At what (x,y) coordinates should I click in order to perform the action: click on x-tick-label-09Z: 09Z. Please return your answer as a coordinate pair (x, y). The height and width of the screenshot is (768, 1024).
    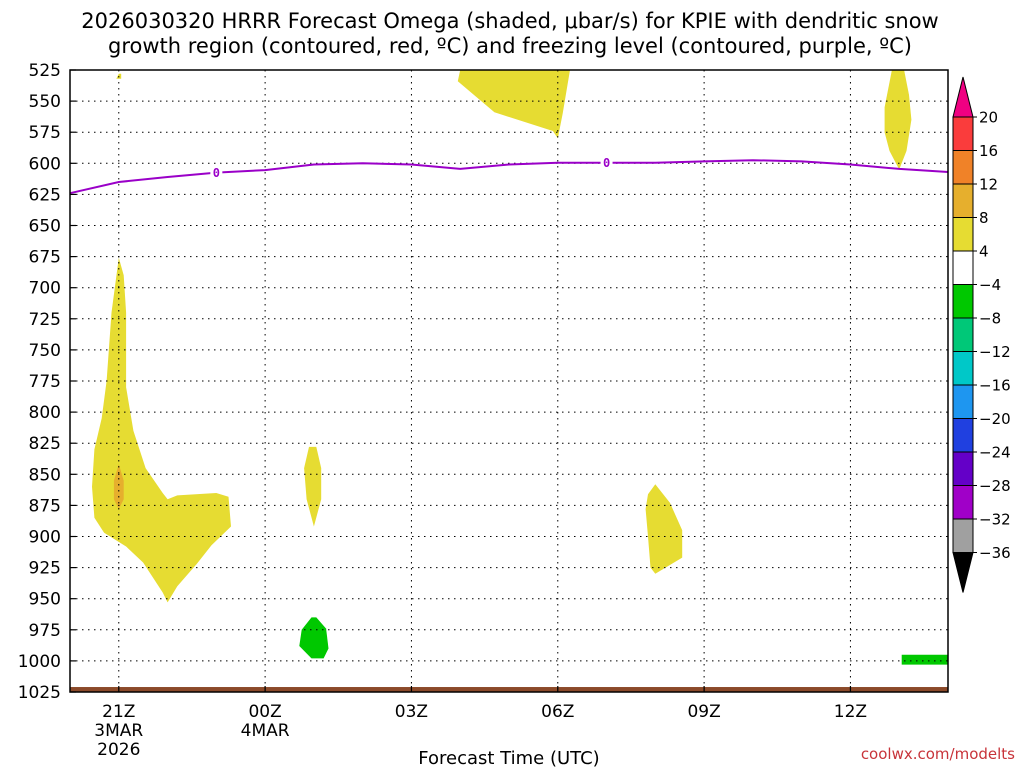
    Looking at the image, I should click on (703, 712).